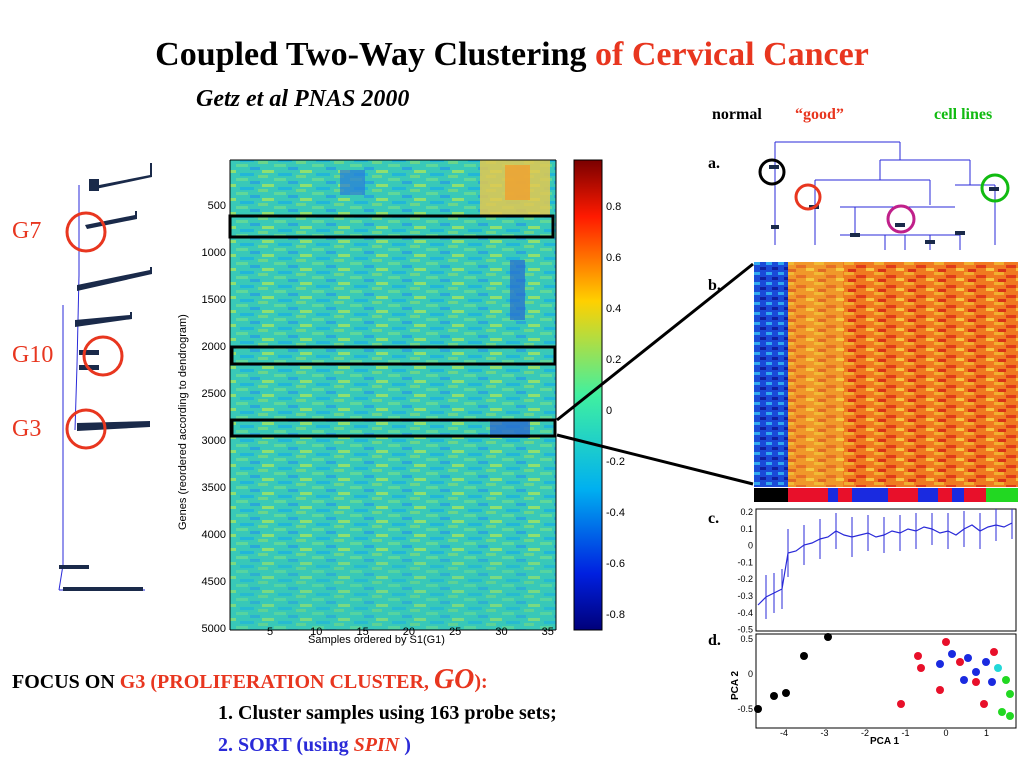 This screenshot has height=768, width=1024. Describe the element at coordinates (376, 640) in the screenshot. I see `heatmap-xlabel: Samples ordered by S1(G1)` at that location.